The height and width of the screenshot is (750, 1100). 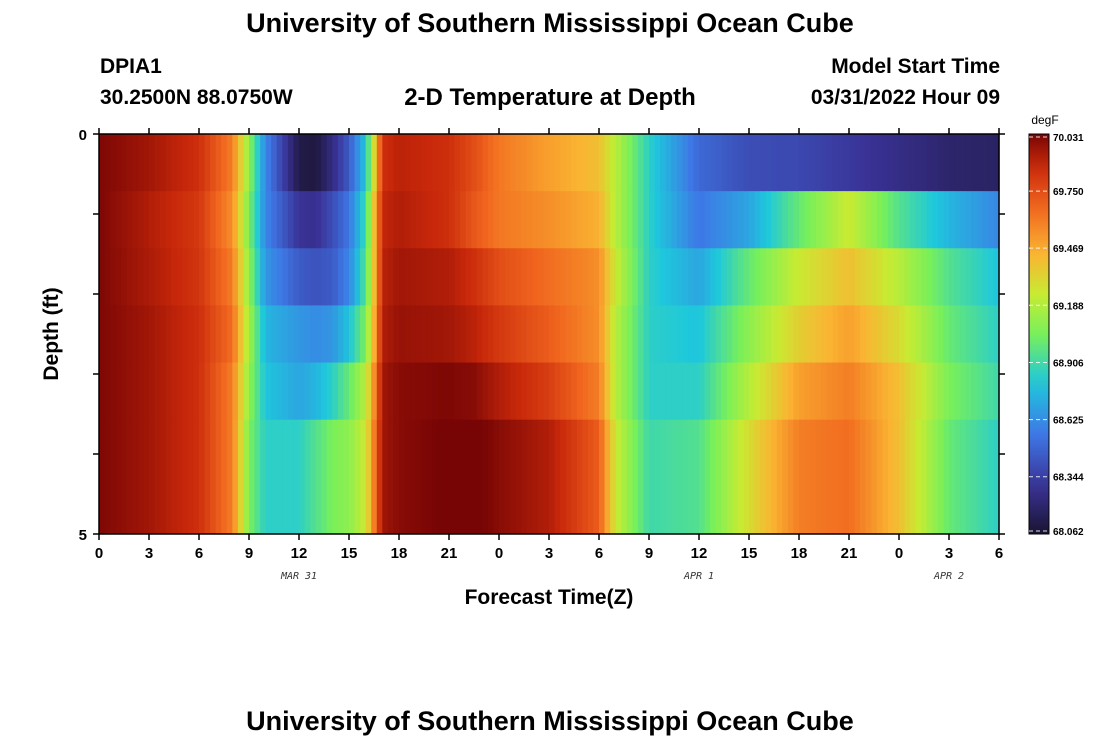 I want to click on x-tick-label: 9, so click(x=649, y=553).